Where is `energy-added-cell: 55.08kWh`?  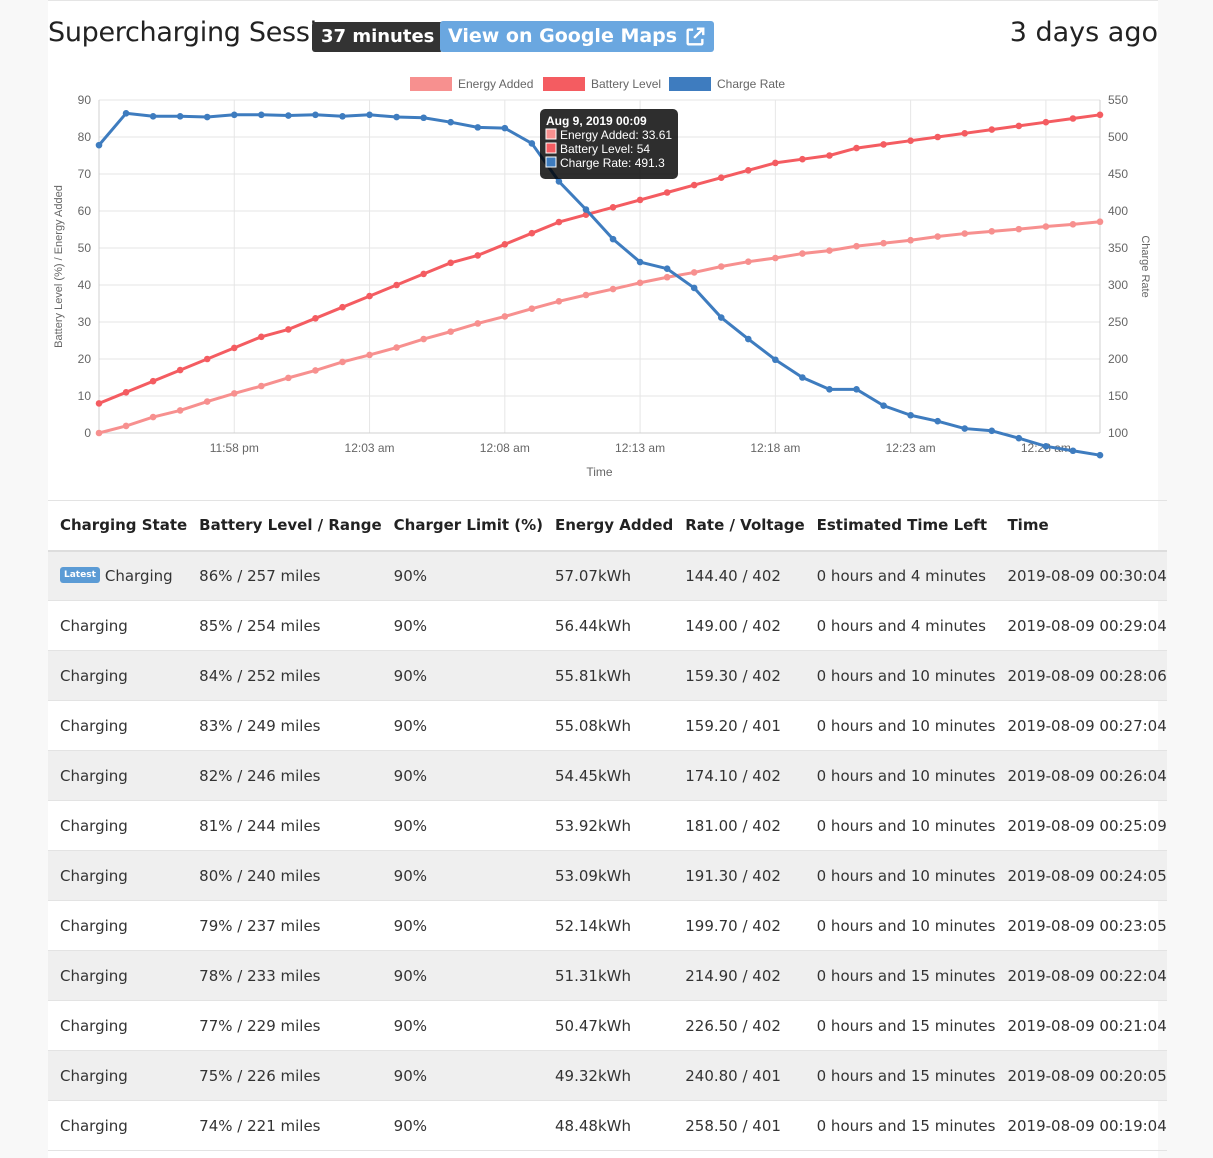 energy-added-cell: 55.08kWh is located at coordinates (593, 725).